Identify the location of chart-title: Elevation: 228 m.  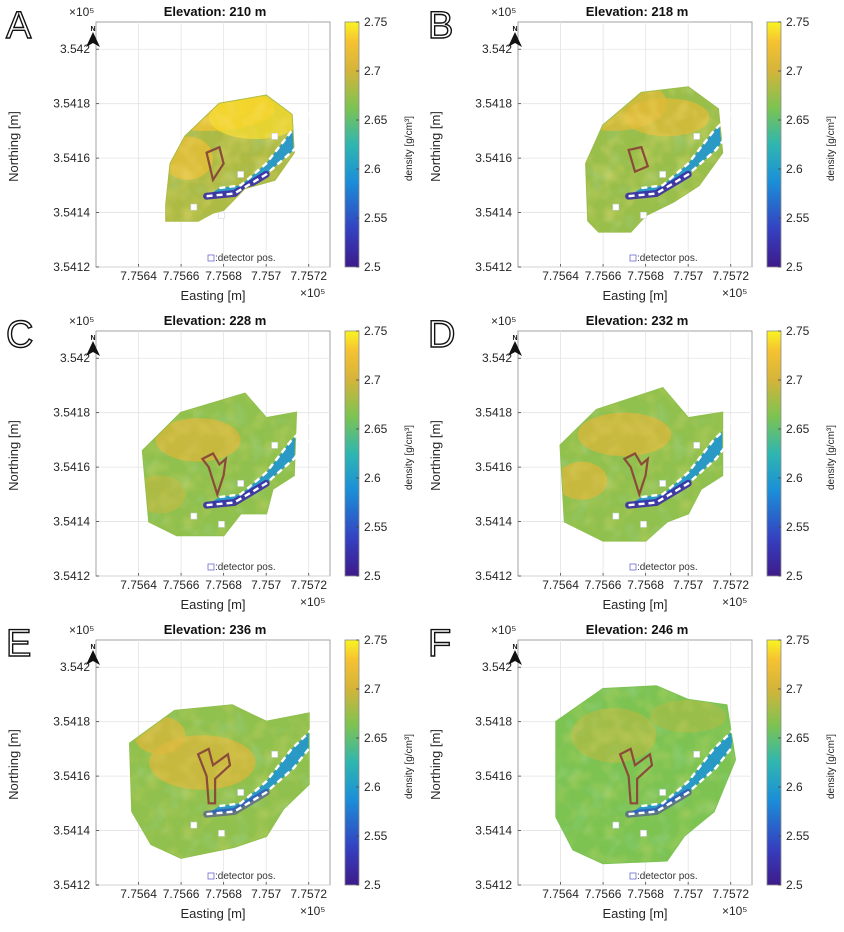
(215, 320).